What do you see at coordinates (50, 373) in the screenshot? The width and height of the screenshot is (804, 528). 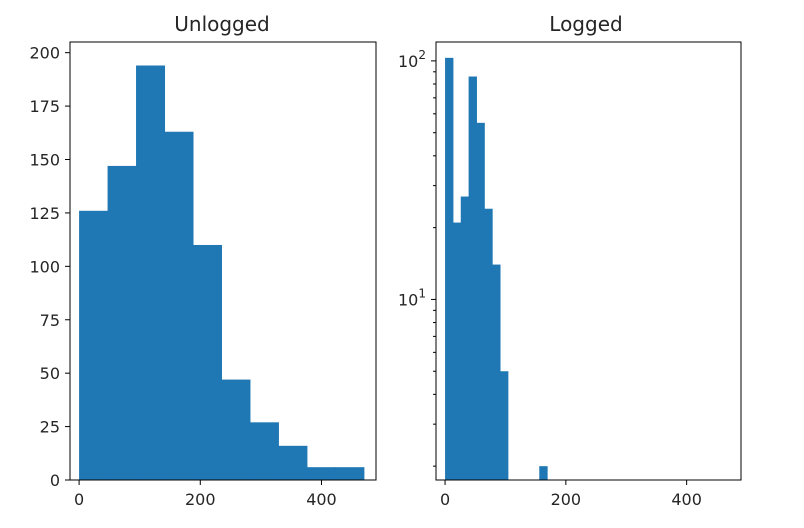 I see `unlogged-y-tick-label: 50` at bounding box center [50, 373].